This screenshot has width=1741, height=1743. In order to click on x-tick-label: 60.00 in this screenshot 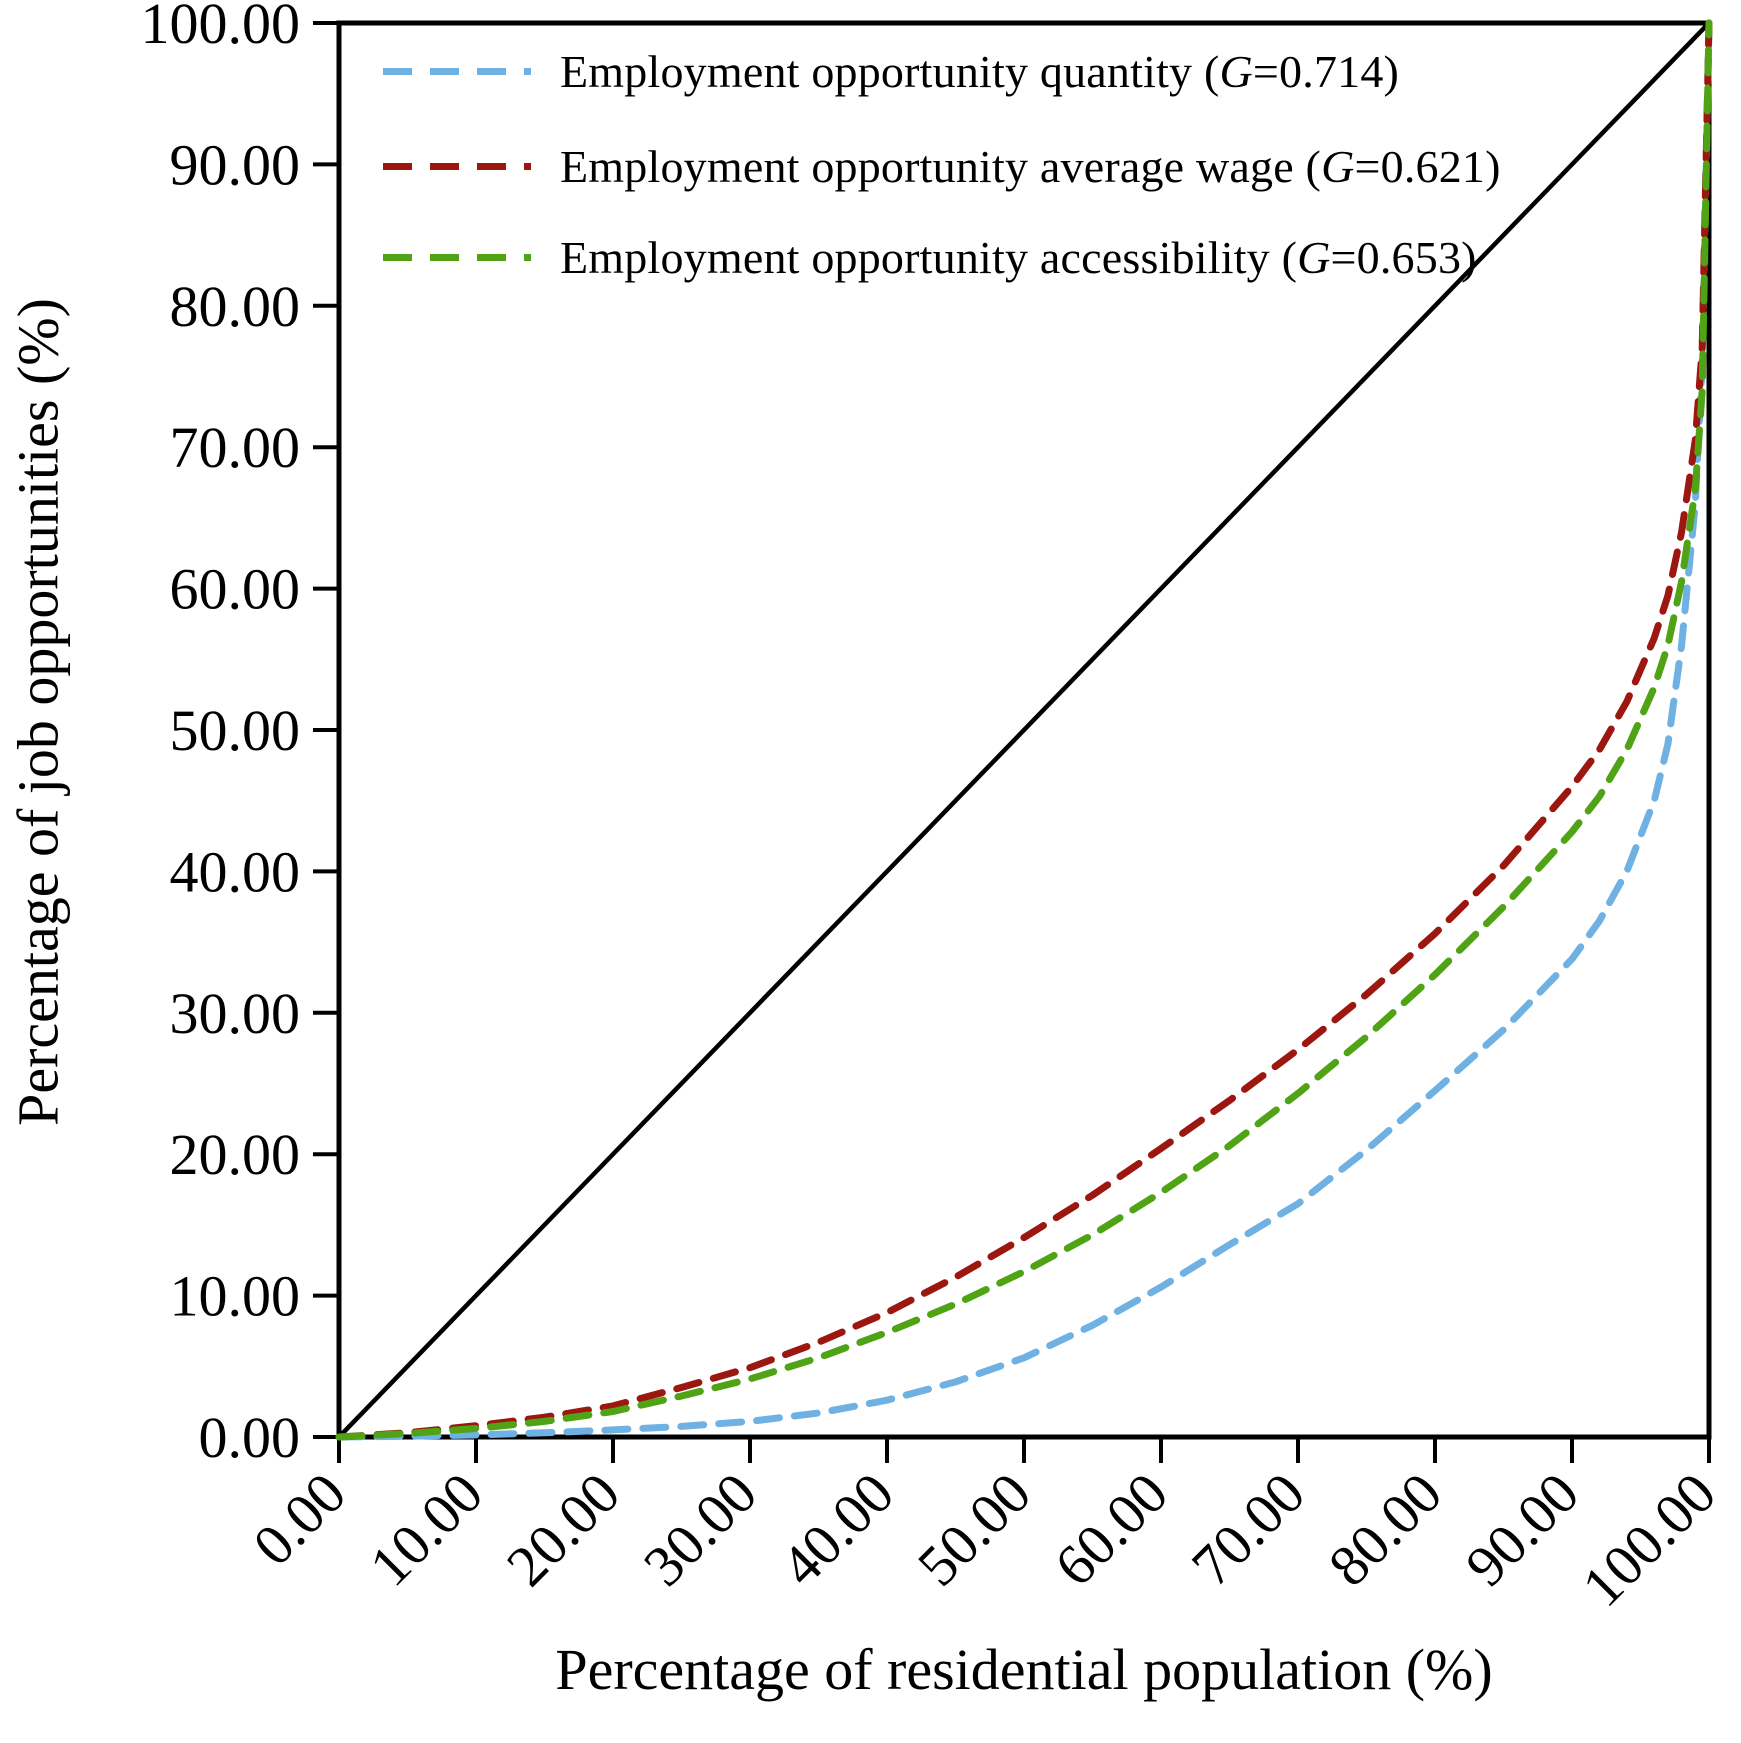, I will do `click(1111, 1529)`.